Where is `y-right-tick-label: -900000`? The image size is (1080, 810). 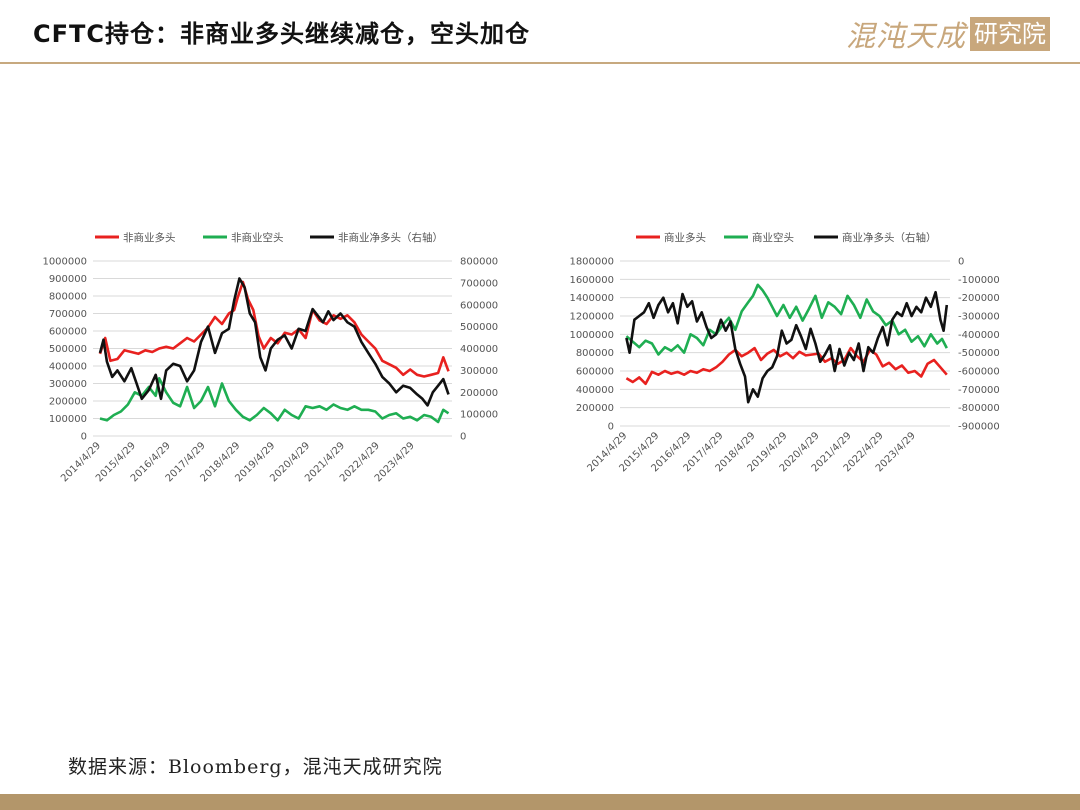
y-right-tick-label: -900000 is located at coordinates (979, 427).